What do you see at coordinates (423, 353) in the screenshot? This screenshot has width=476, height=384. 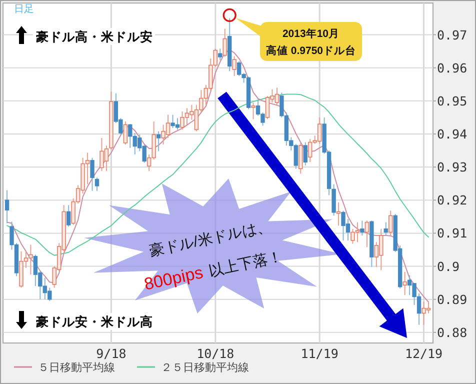 I see `x-tick-label: 12/19` at bounding box center [423, 353].